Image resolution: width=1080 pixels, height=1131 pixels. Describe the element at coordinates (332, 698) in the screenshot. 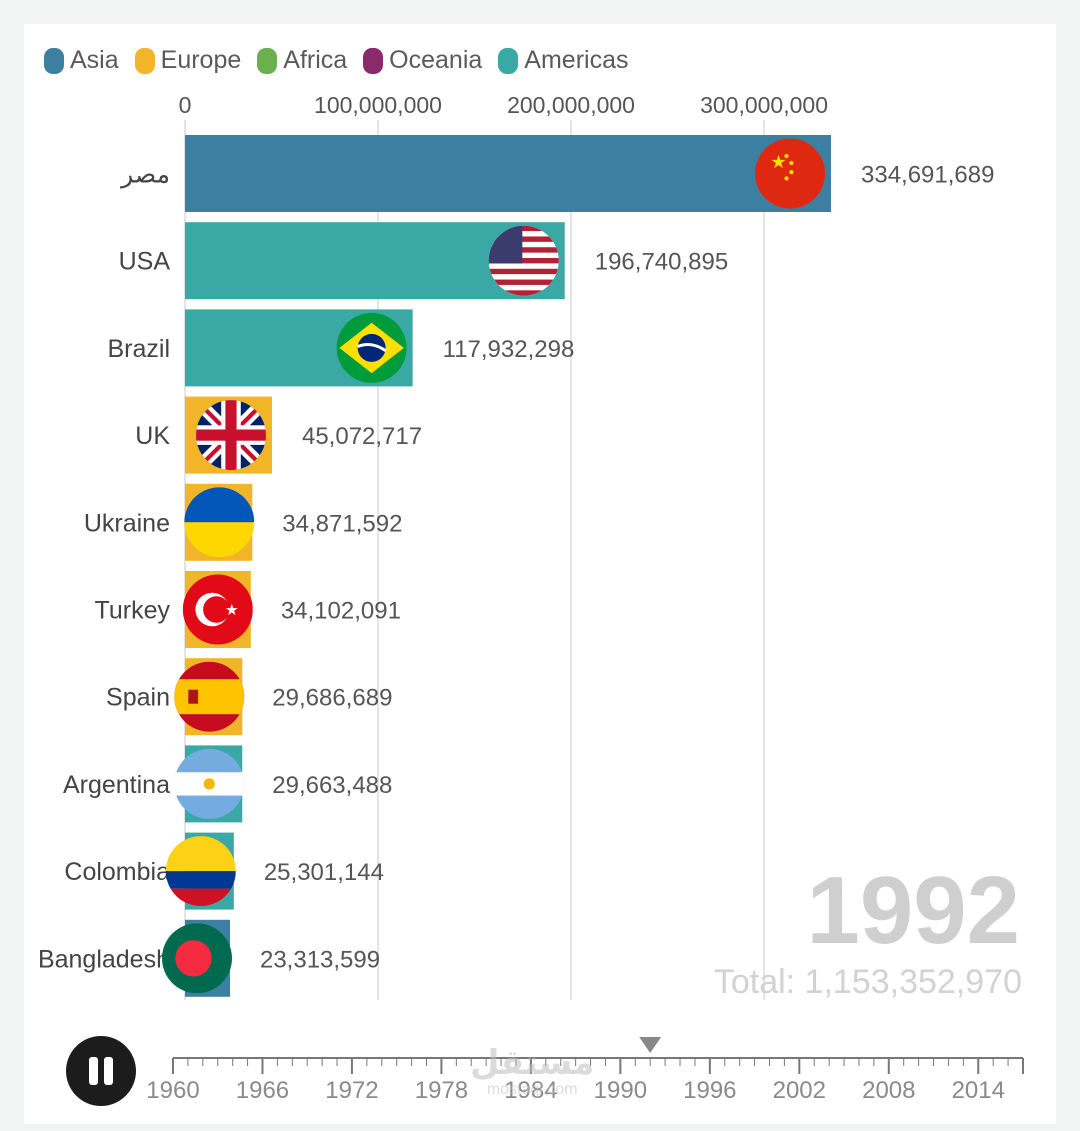

I see `value-label: 29,686,689` at that location.